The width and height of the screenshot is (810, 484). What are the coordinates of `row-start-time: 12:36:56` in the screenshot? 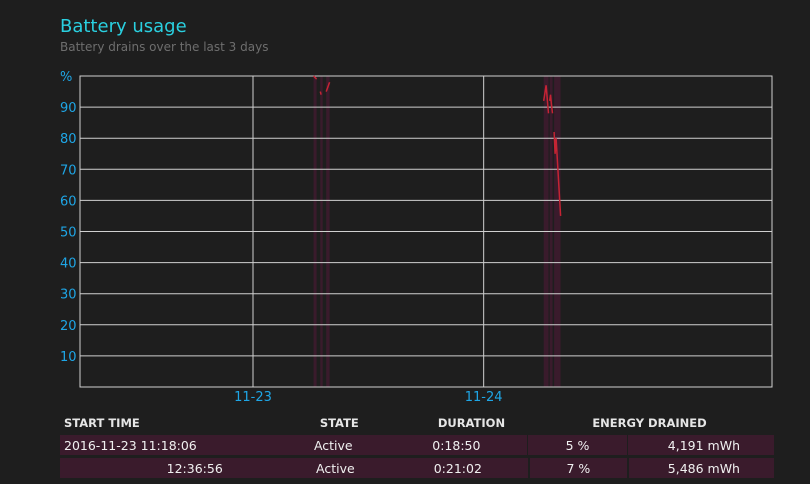 It's located at (183, 468).